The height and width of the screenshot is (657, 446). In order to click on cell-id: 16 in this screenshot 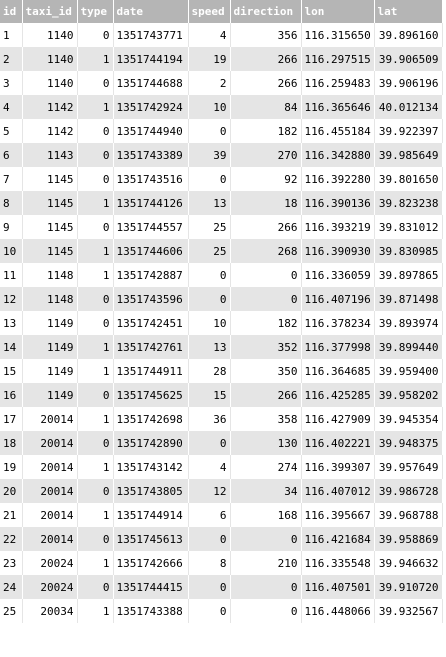, I will do `click(11, 395)`.